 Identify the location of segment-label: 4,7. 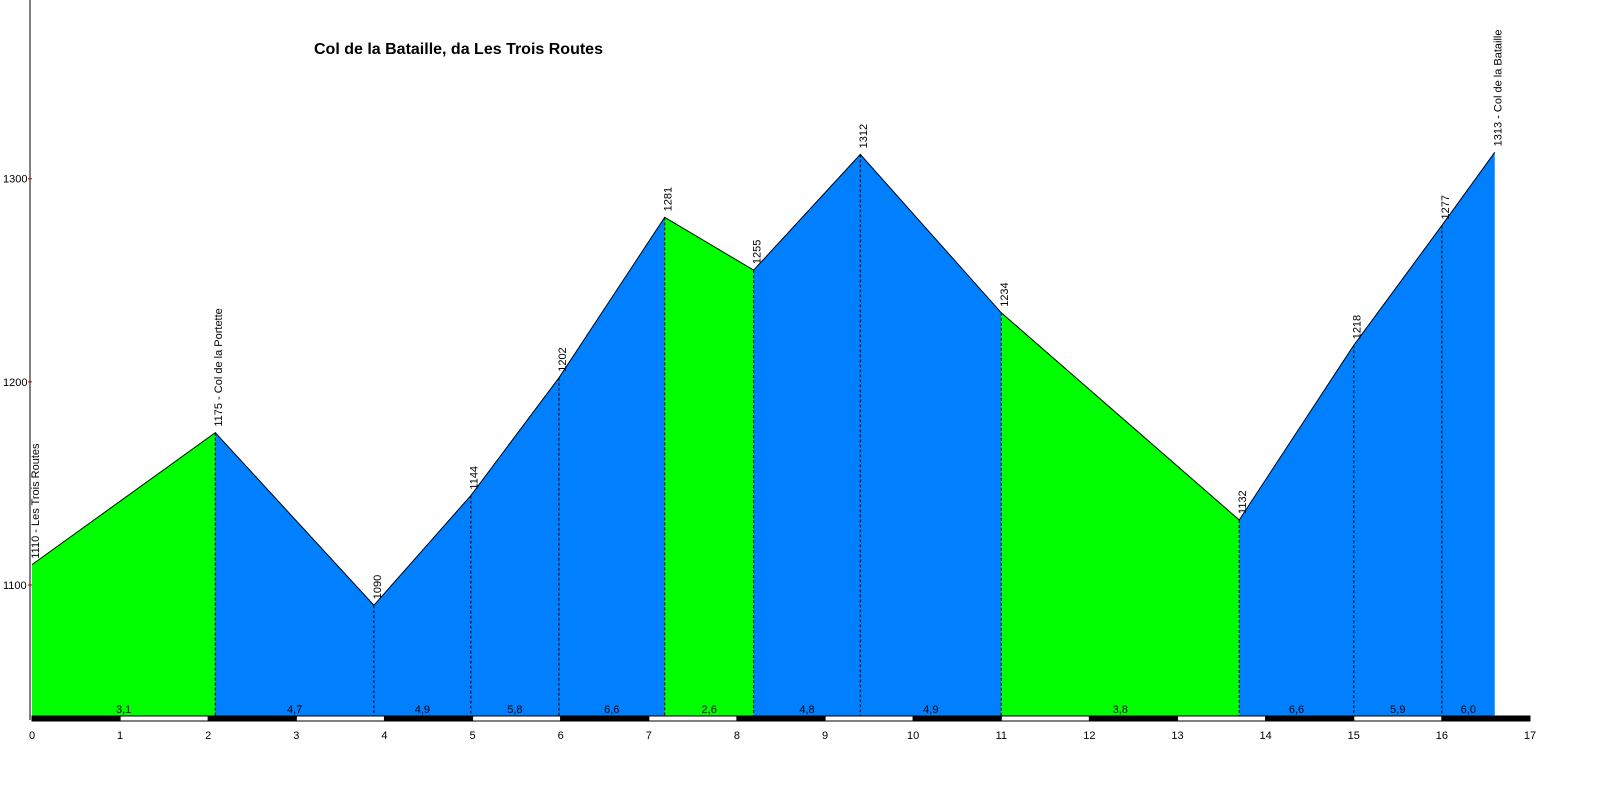
(294, 710).